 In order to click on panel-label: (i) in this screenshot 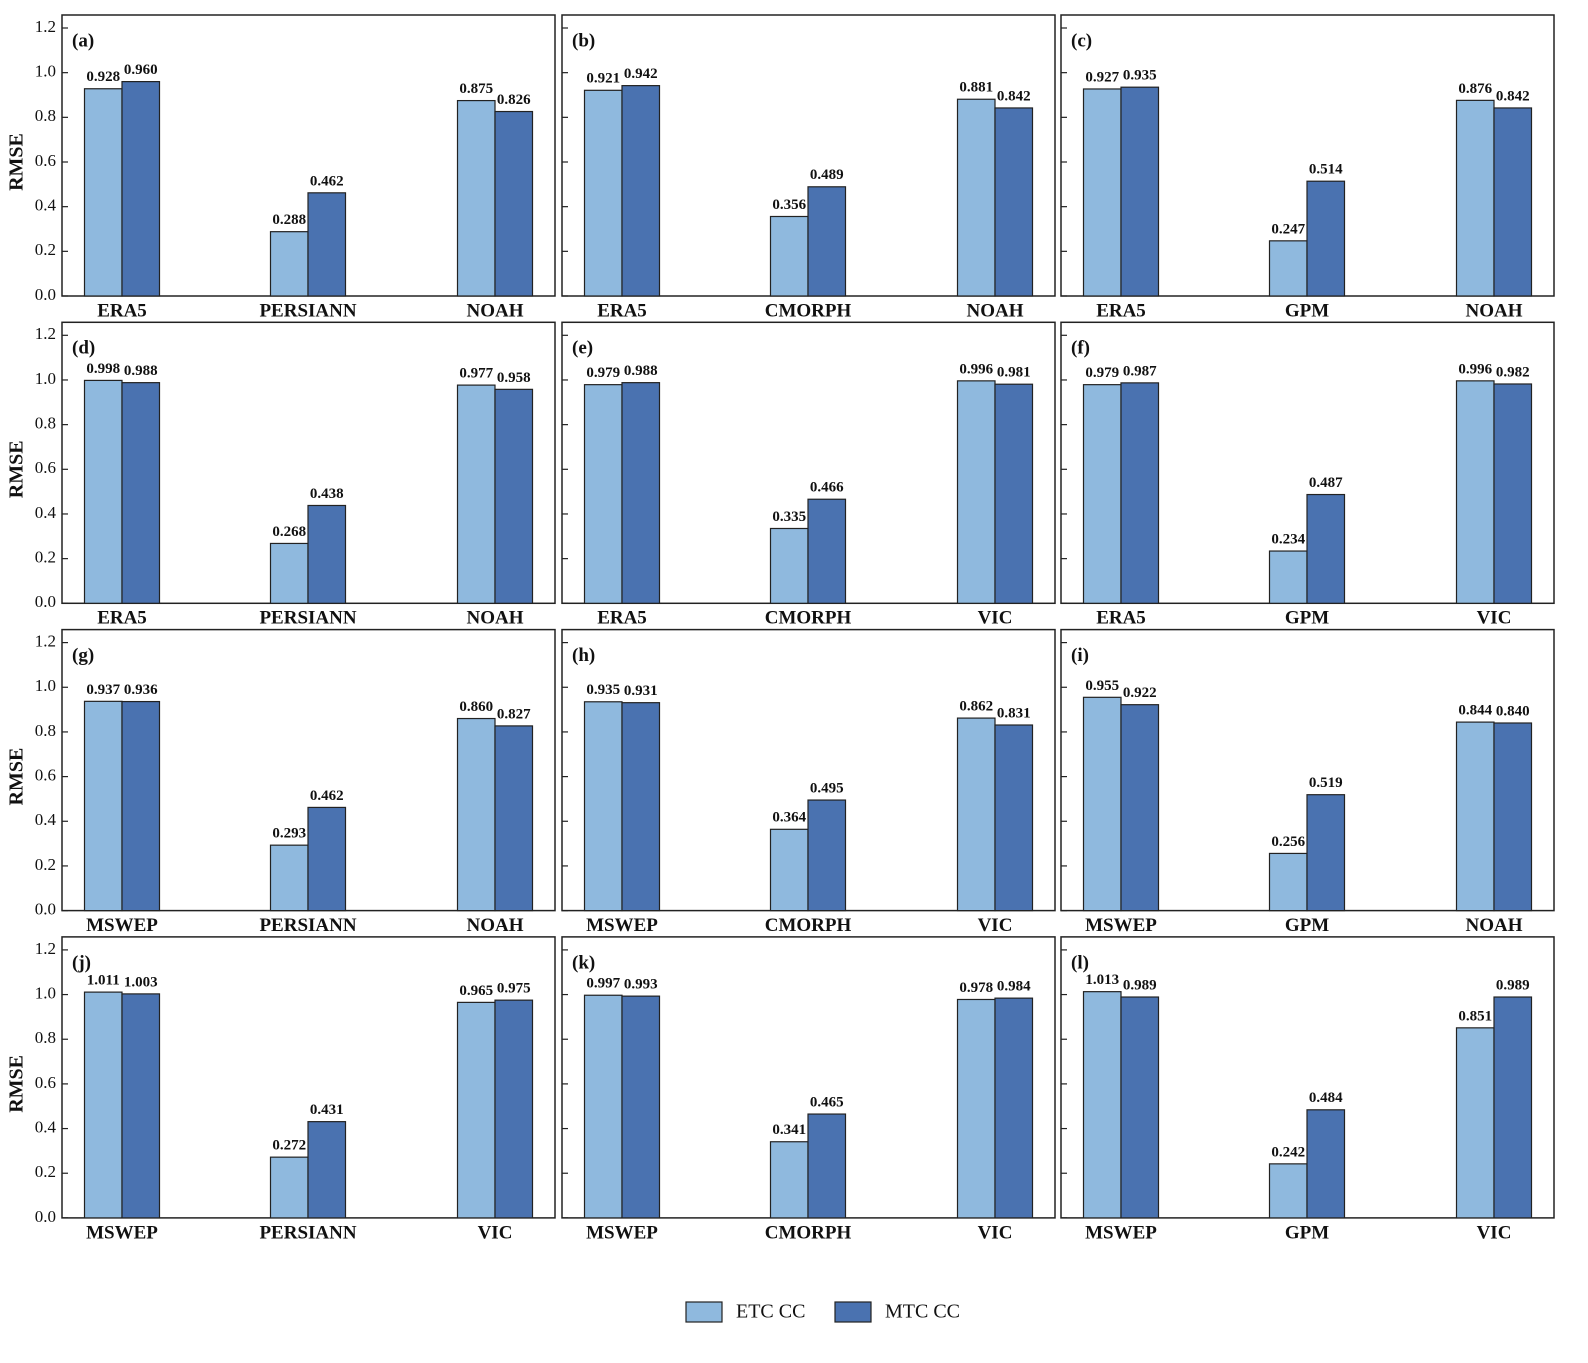, I will do `click(1080, 655)`.